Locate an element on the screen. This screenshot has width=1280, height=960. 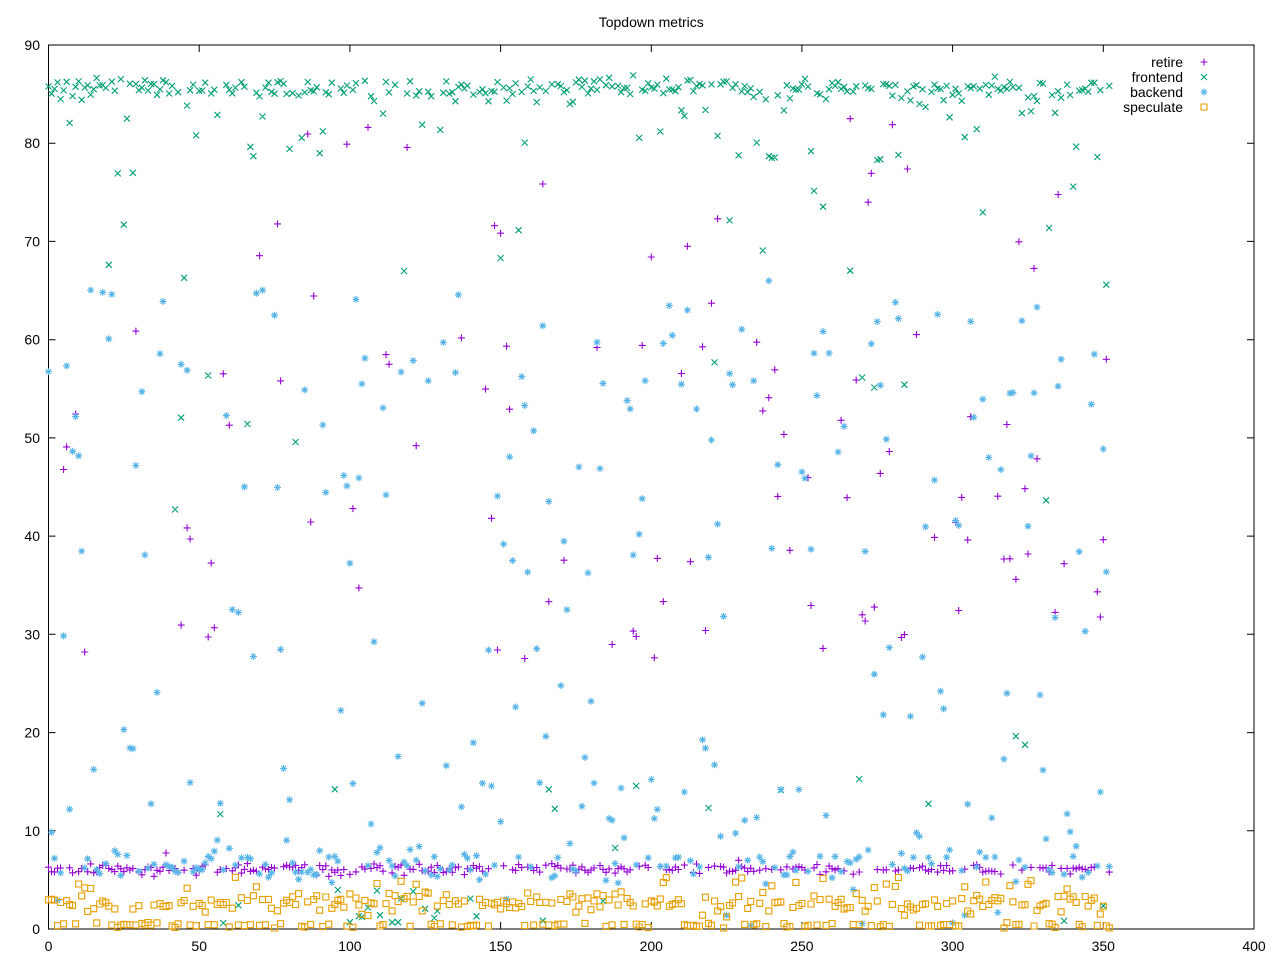
y-tick-label: 20 is located at coordinates (32, 733).